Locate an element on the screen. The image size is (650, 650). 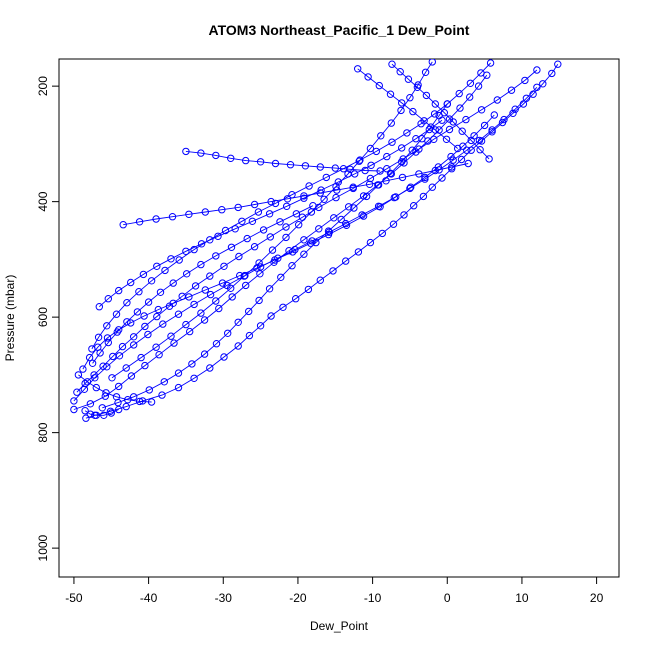
y-axis-label: Pressure (mbar) is located at coordinates (10, 318).